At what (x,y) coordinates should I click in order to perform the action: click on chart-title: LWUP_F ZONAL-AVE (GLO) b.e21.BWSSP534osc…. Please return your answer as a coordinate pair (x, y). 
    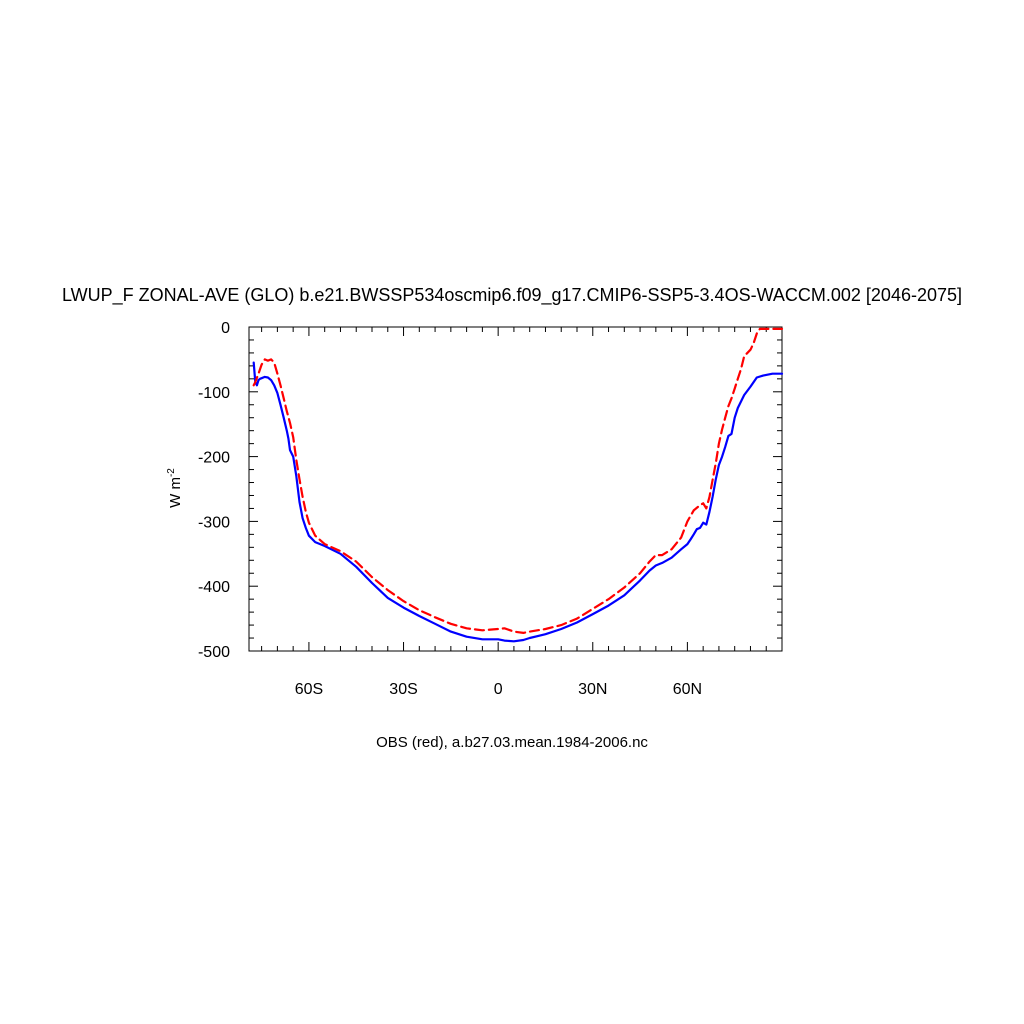
    Looking at the image, I should click on (512, 295).